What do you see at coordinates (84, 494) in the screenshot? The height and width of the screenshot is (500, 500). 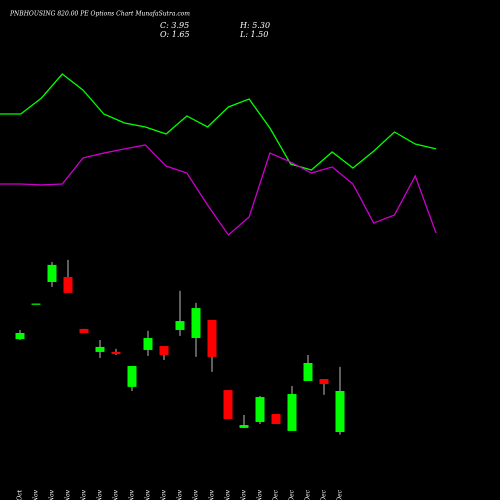 I see `x-tick-label: 13 Nov` at bounding box center [84, 494].